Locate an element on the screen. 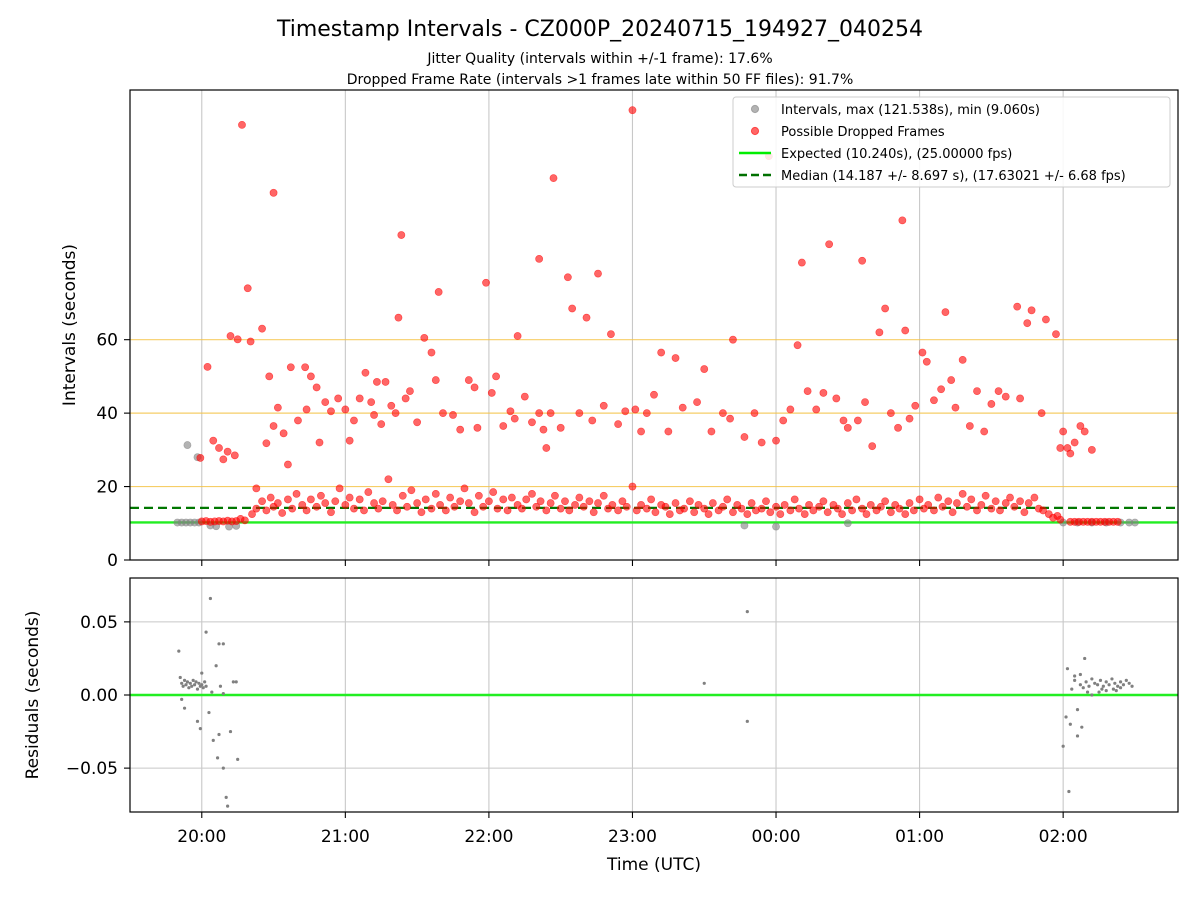  residuals-y-tick-label: 0.00 is located at coordinates (99, 696).